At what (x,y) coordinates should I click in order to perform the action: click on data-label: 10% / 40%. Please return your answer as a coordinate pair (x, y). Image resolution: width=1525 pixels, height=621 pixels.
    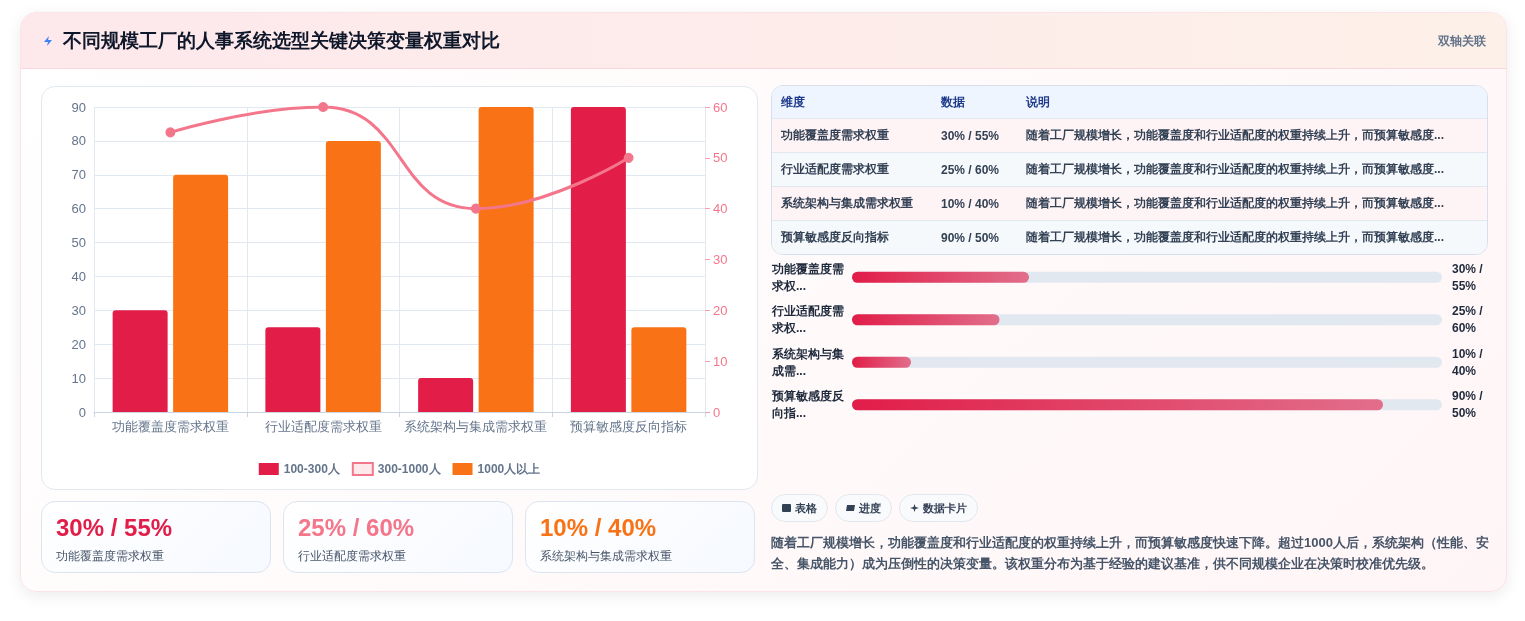
    Looking at the image, I should click on (1469, 362).